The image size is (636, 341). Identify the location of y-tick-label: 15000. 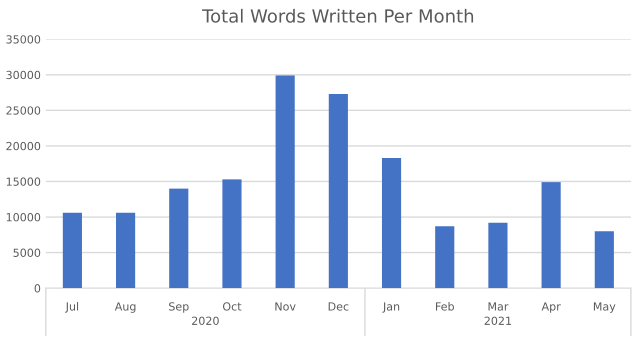
(23, 181).